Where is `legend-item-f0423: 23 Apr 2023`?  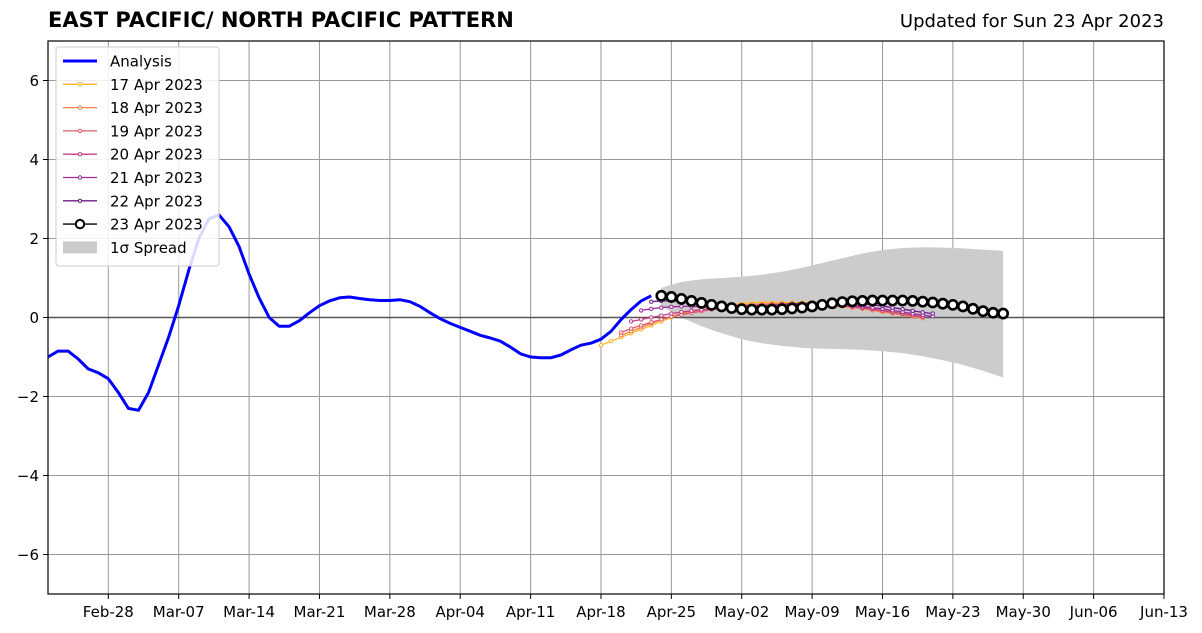 legend-item-f0423: 23 Apr 2023 is located at coordinates (133, 225).